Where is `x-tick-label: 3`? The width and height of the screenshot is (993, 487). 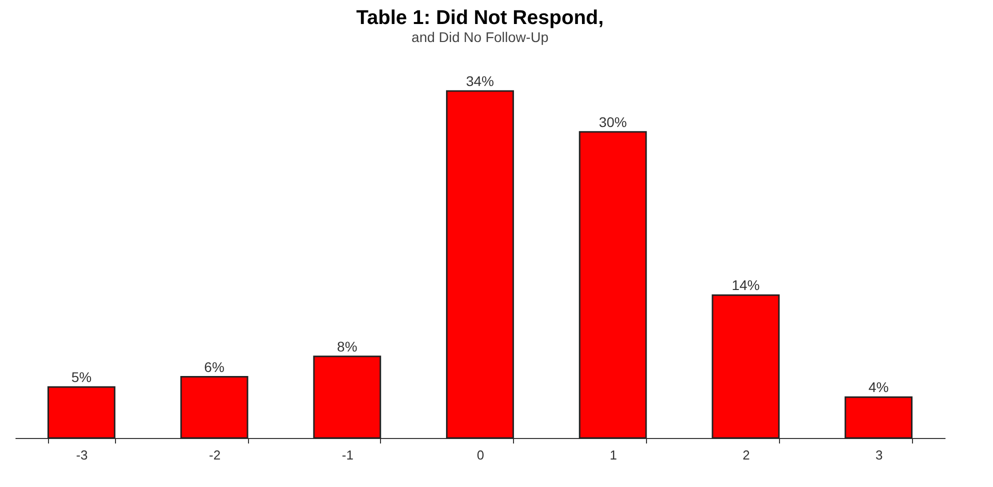
x-tick-label: 3 is located at coordinates (879, 455).